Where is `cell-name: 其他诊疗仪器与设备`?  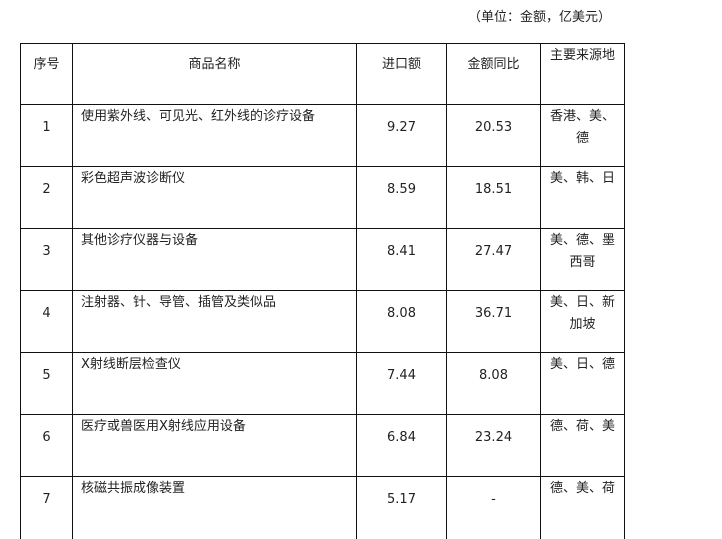 cell-name: 其他诊疗仪器与设备 is located at coordinates (214, 259).